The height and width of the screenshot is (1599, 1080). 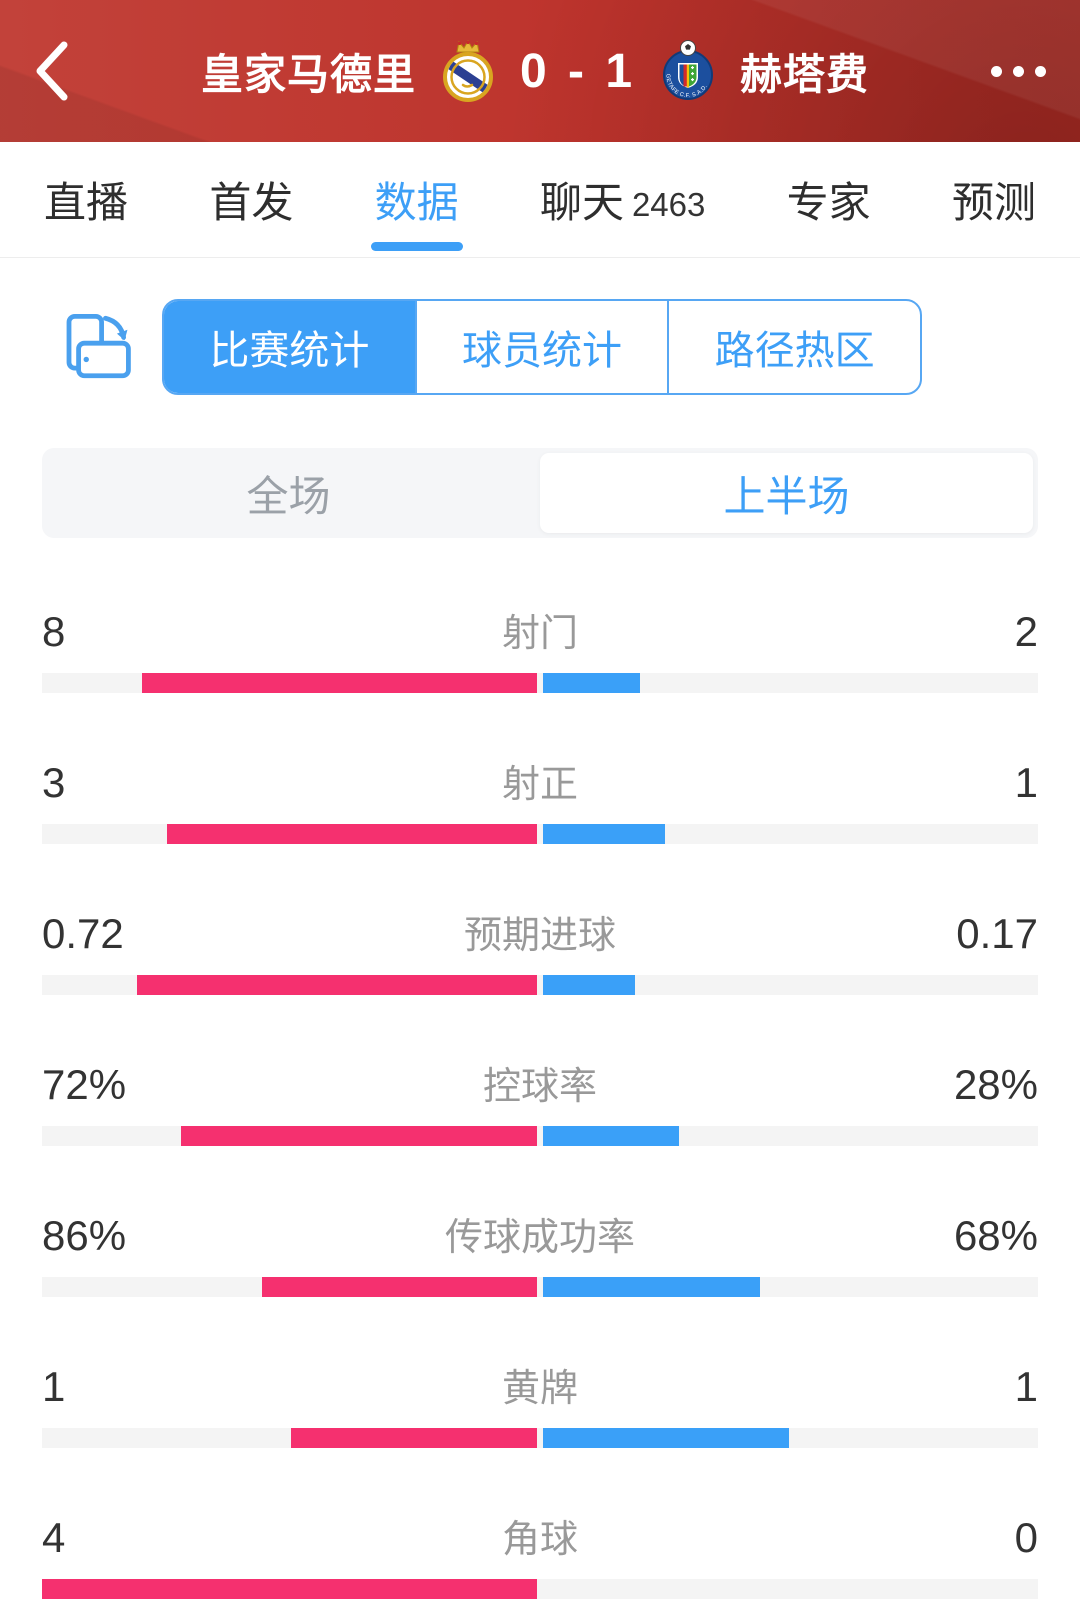 What do you see at coordinates (997, 933) in the screenshot?
I see `stat-away-value: 0.17` at bounding box center [997, 933].